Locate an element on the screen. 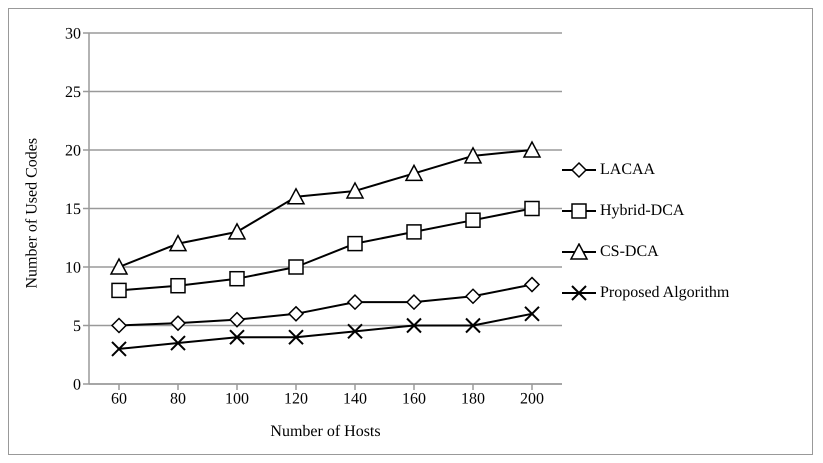  legend-label: LACAA is located at coordinates (628, 170).